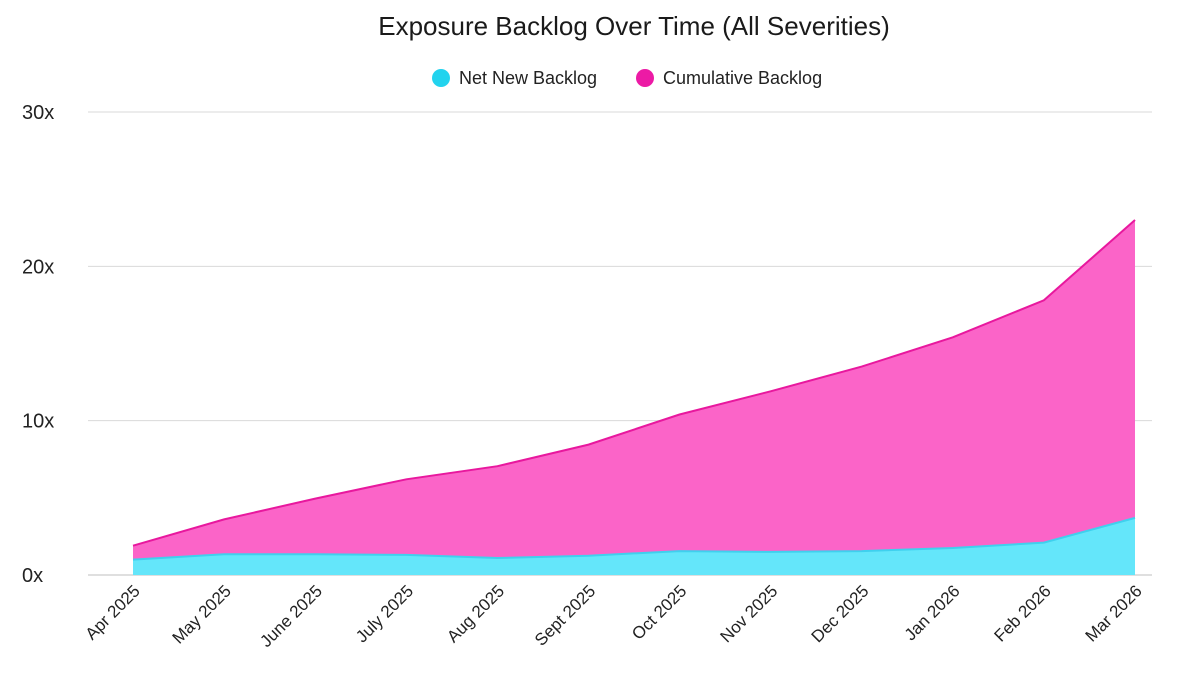 This screenshot has height=676, width=1200. Describe the element at coordinates (528, 78) in the screenshot. I see `legend-label-net-new: Net New Backlog` at that location.